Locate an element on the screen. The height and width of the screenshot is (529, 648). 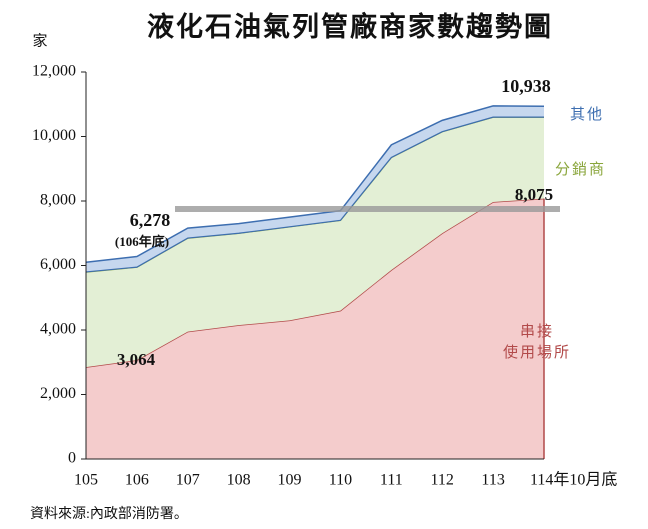
annotation: 8,075 is located at coordinates (534, 194).